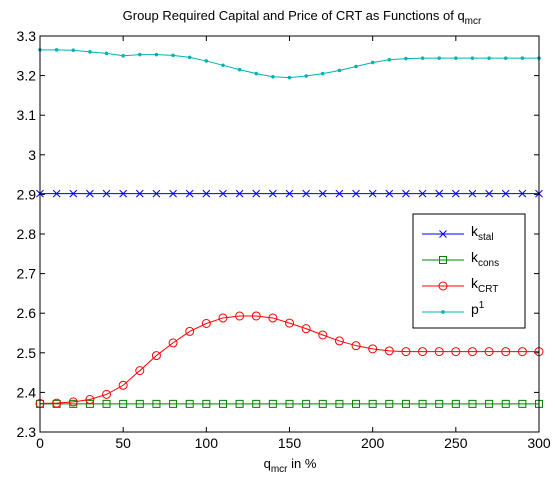 This screenshot has width=555, height=483. I want to click on legend-marker, so click(443, 286).